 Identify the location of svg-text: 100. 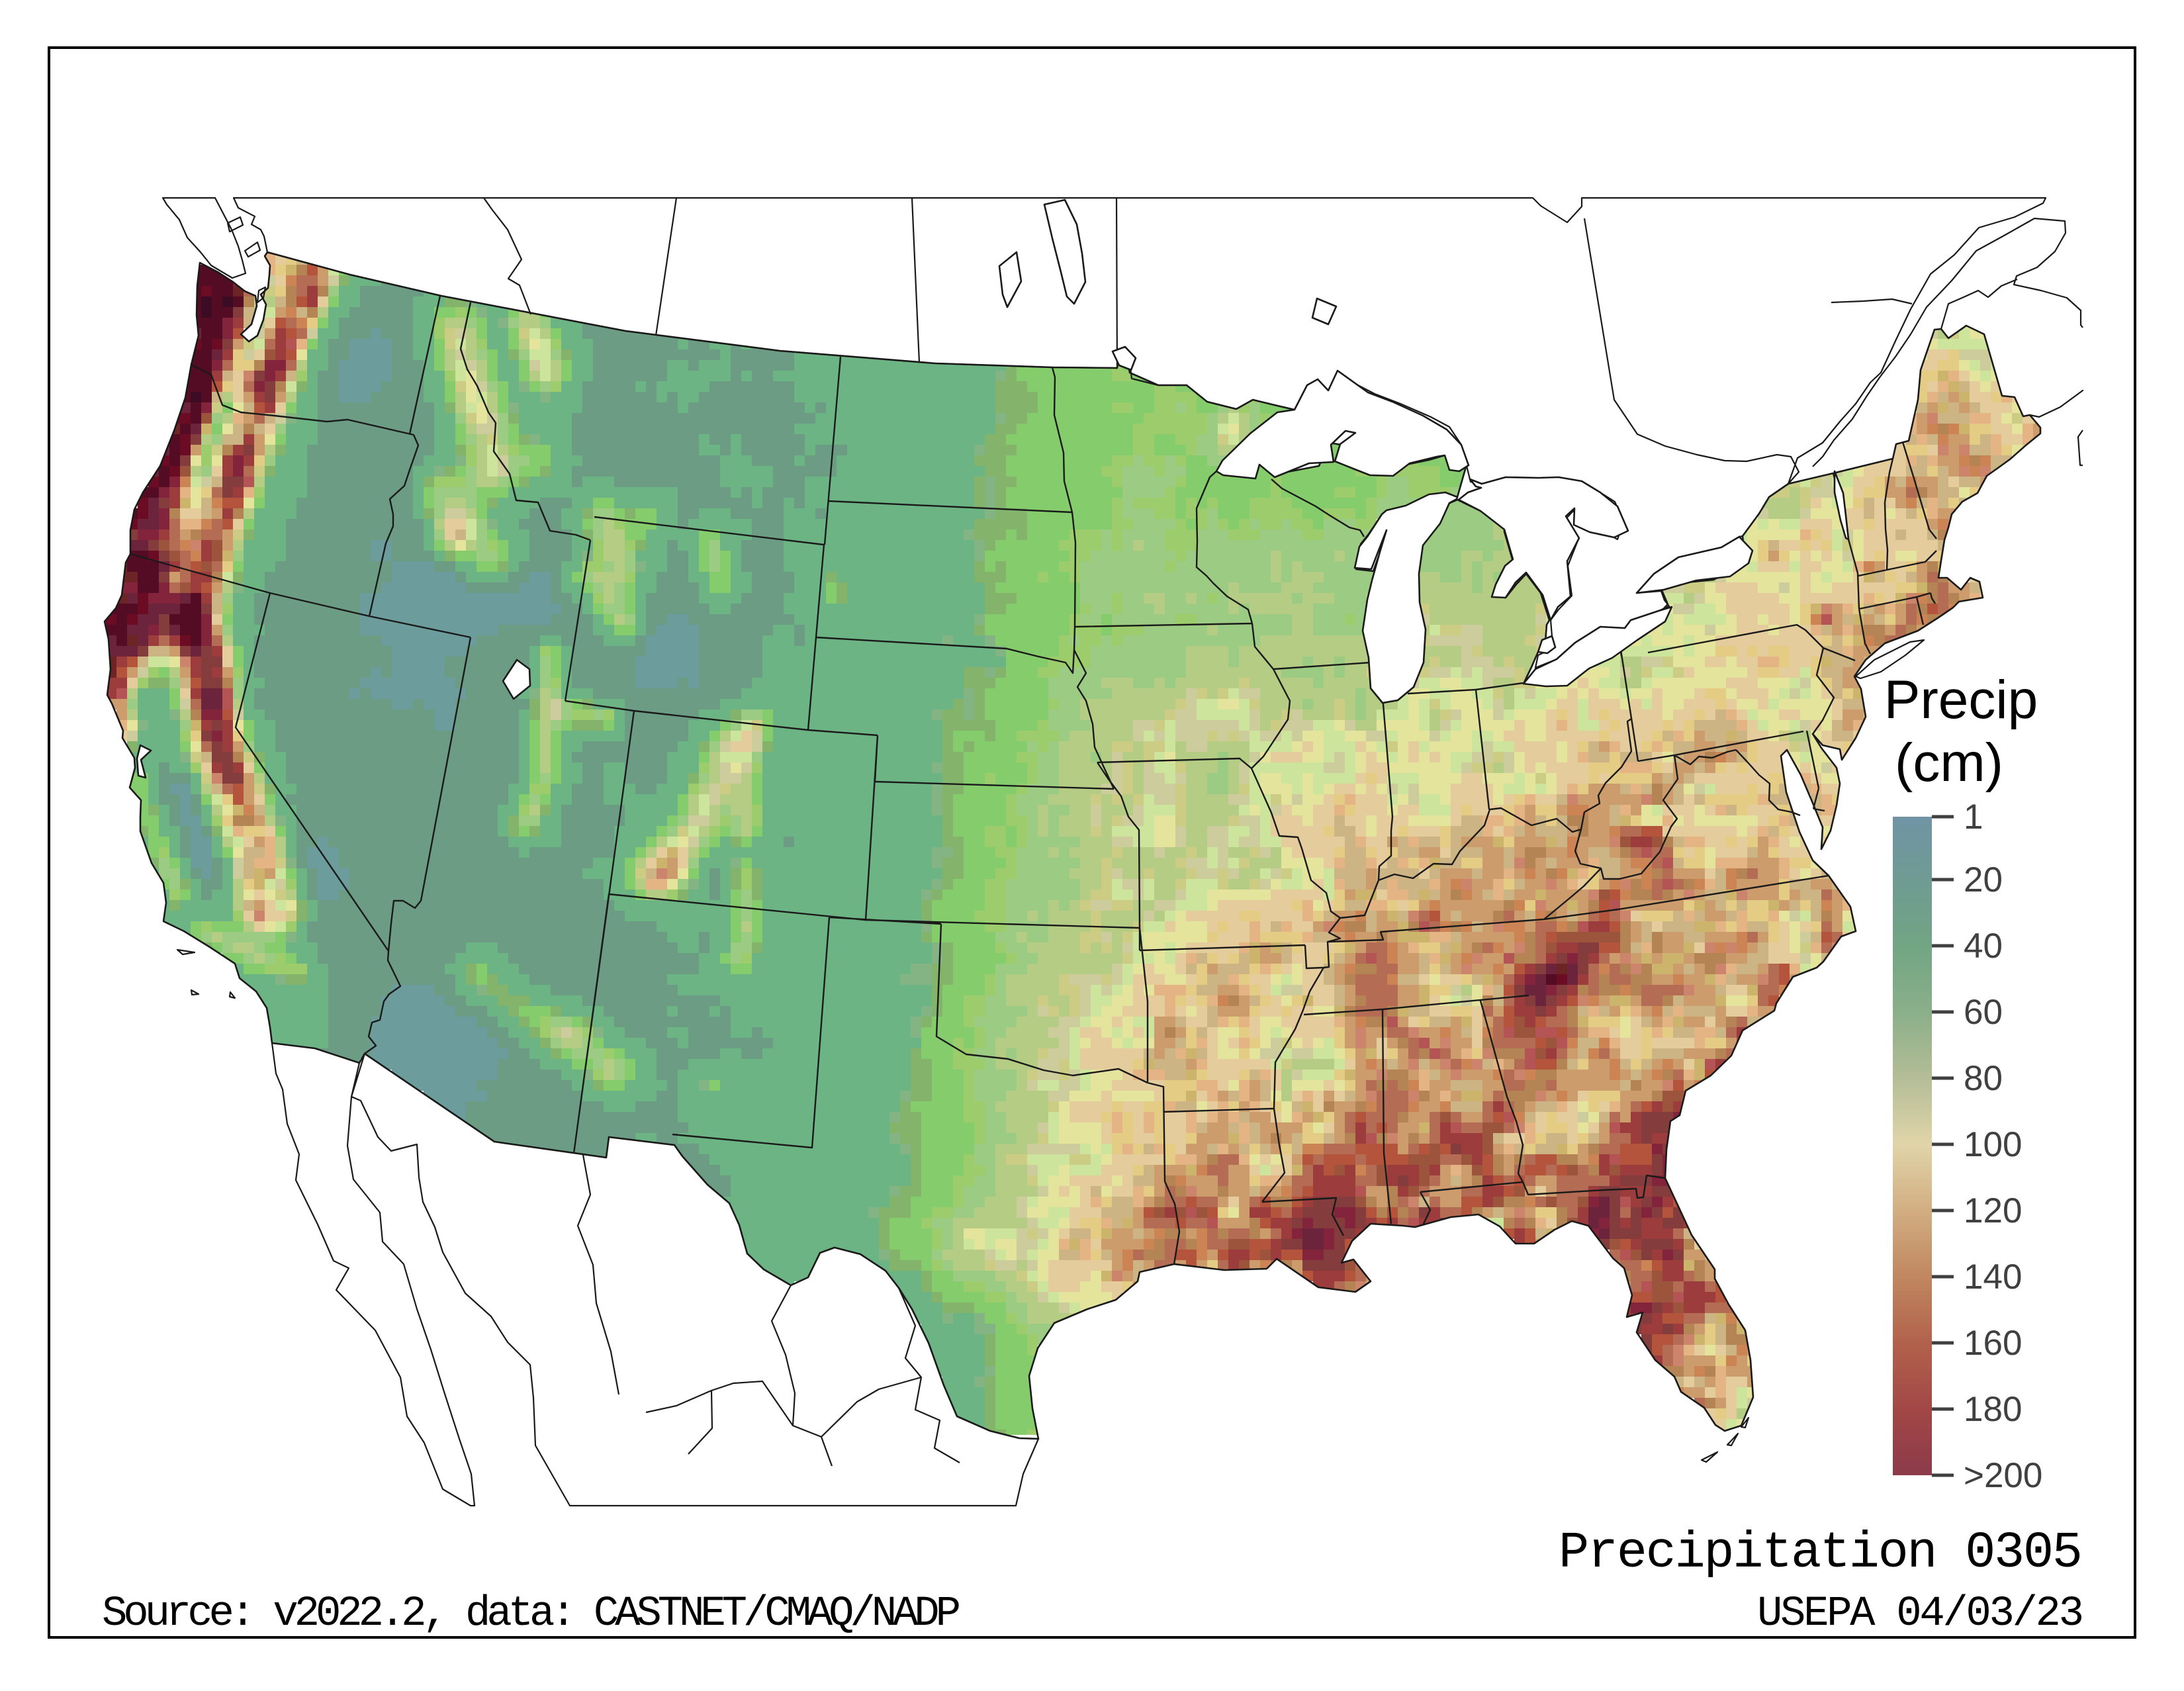
(1993, 1144).